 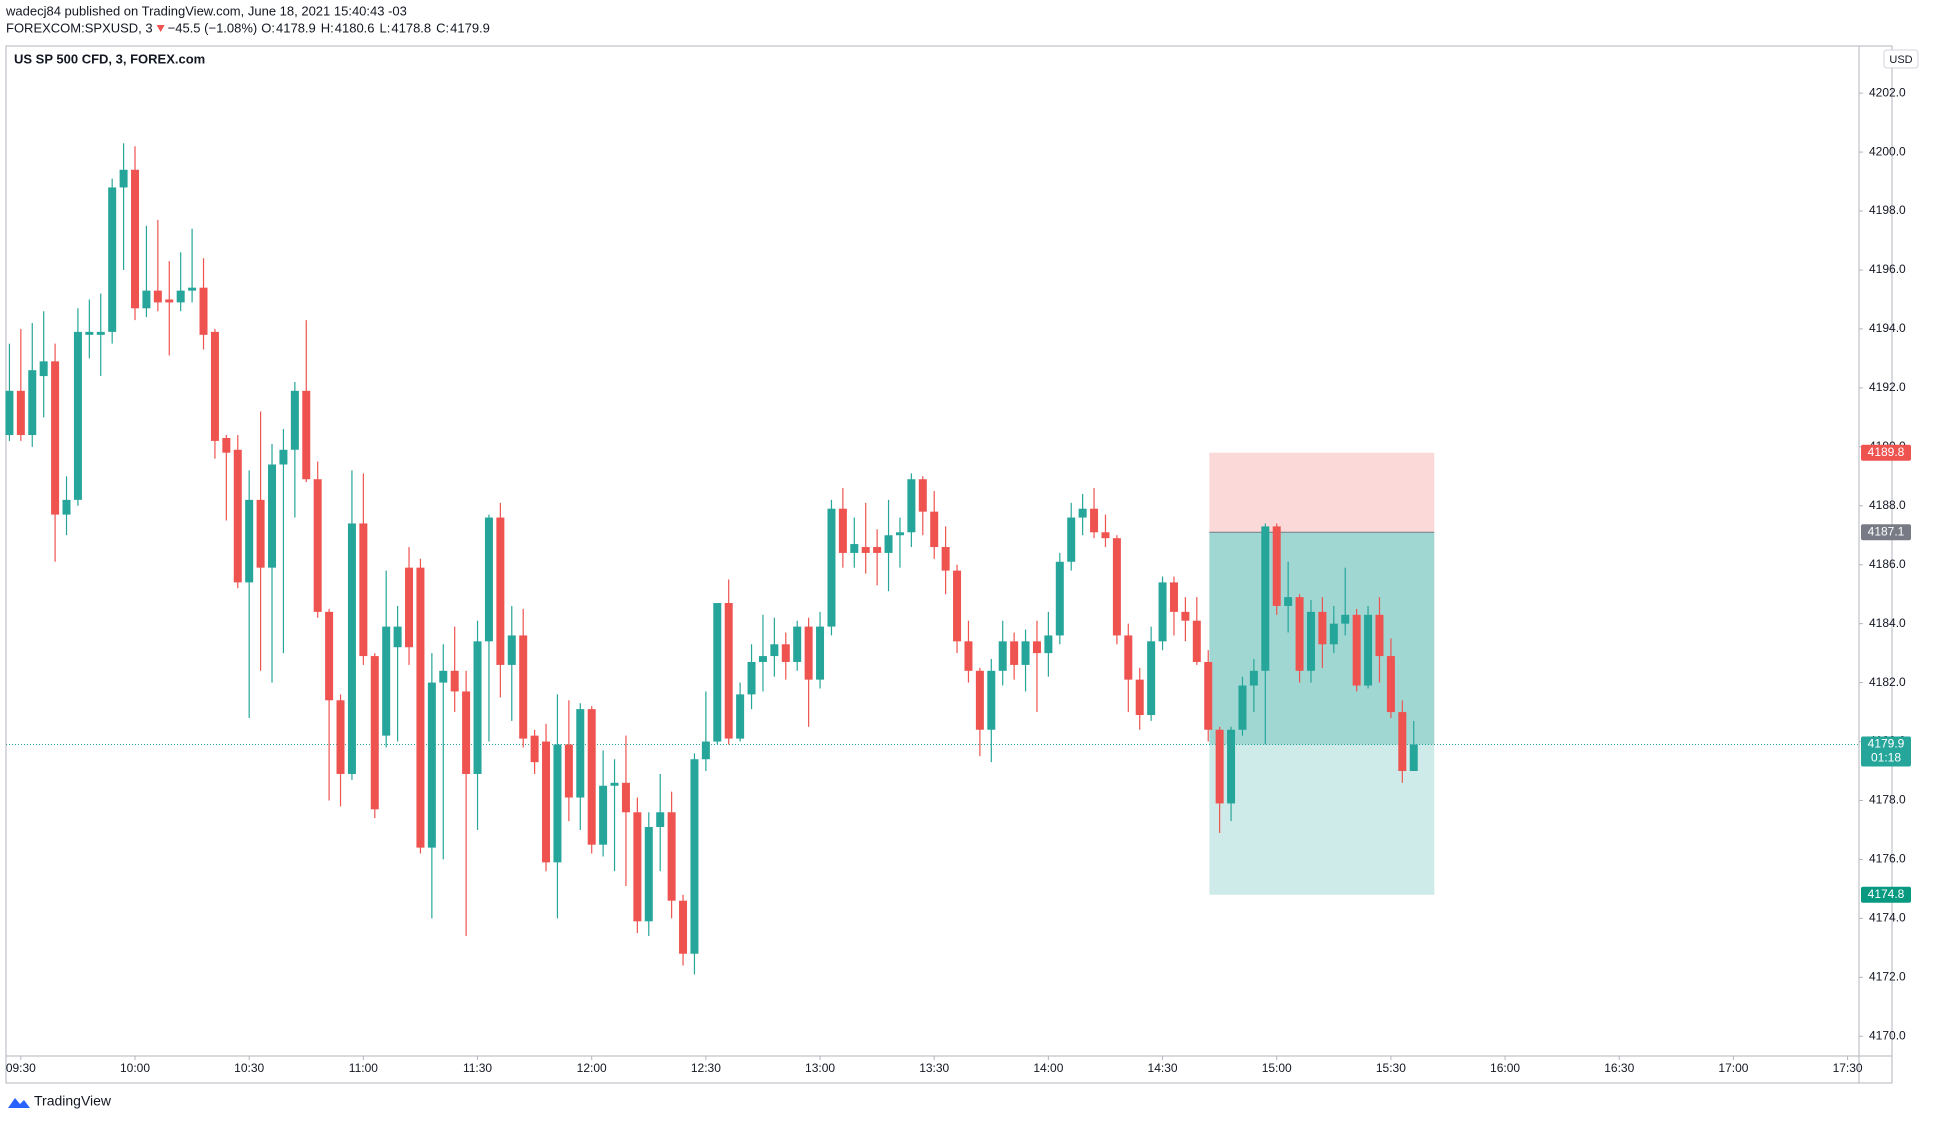 What do you see at coordinates (160, 28) in the screenshot?
I see `down-arrow` at bounding box center [160, 28].